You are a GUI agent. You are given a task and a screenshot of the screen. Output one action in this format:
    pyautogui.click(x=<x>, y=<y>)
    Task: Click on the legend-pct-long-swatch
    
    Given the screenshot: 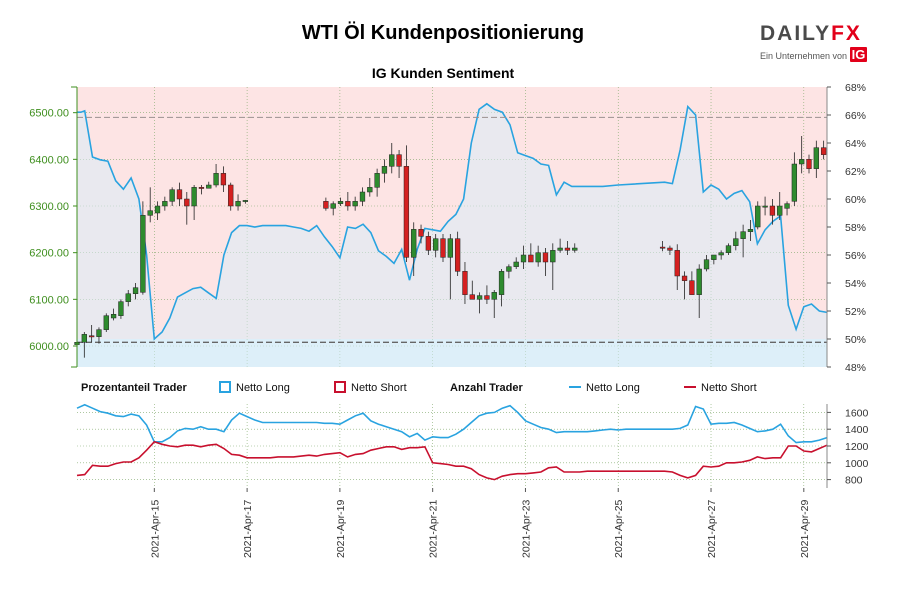 What is the action you would take?
    pyautogui.click(x=225, y=387)
    